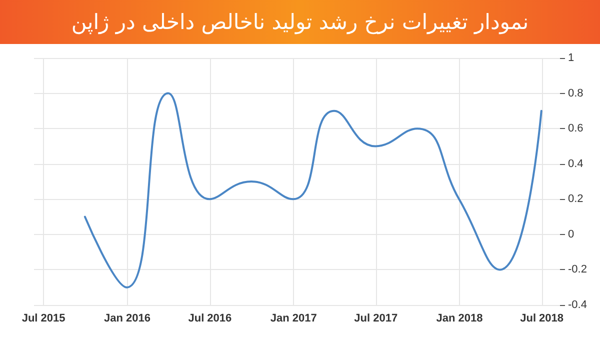 The image size is (600, 343). I want to click on x-tick-label: Jul 2016, so click(210, 318).